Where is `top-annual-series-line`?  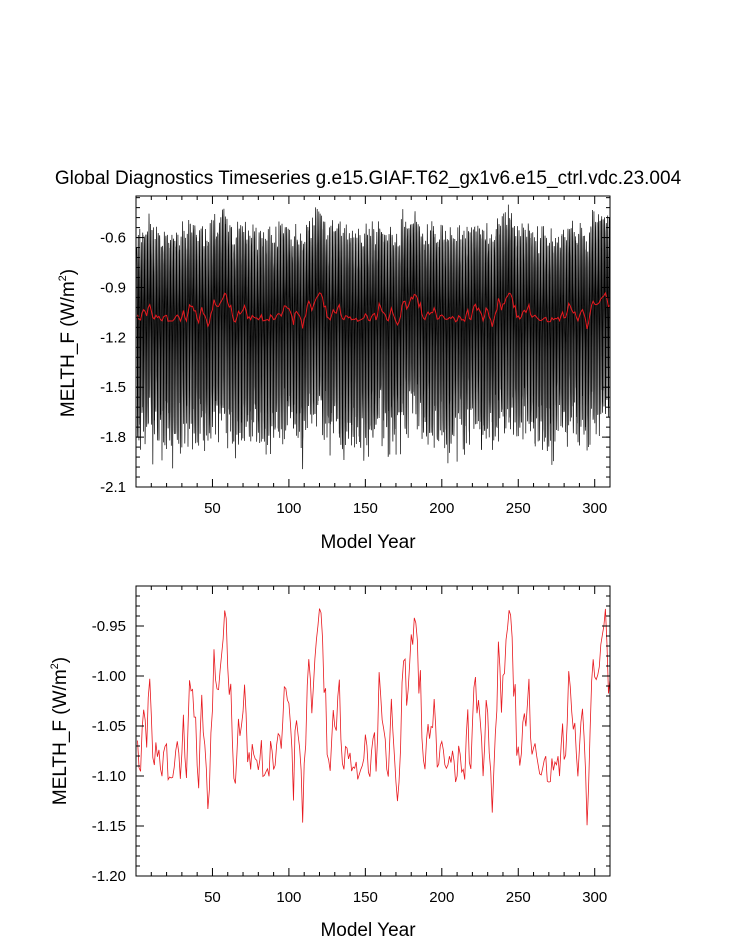
top-annual-series-line is located at coordinates (373, 310).